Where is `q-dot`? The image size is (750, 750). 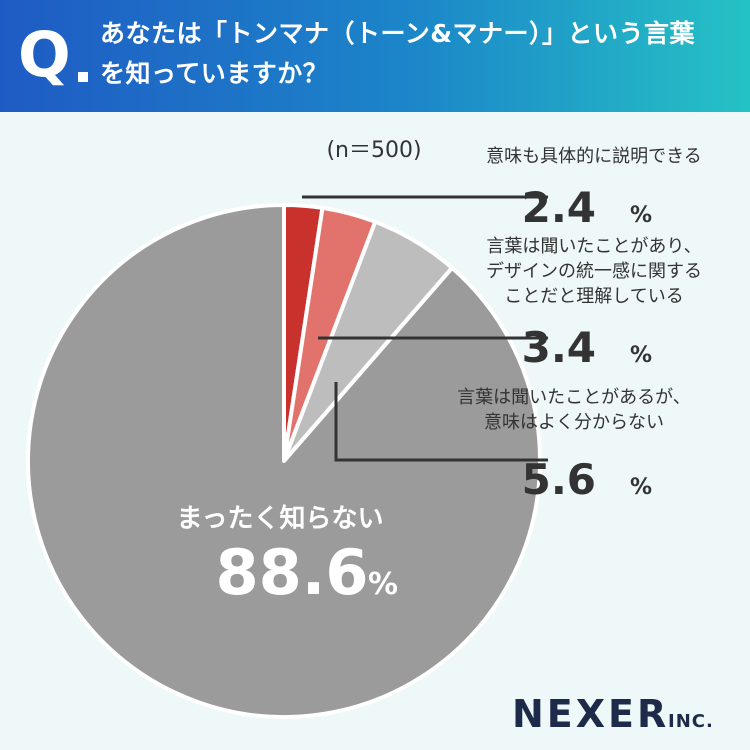
q-dot is located at coordinates (83, 77).